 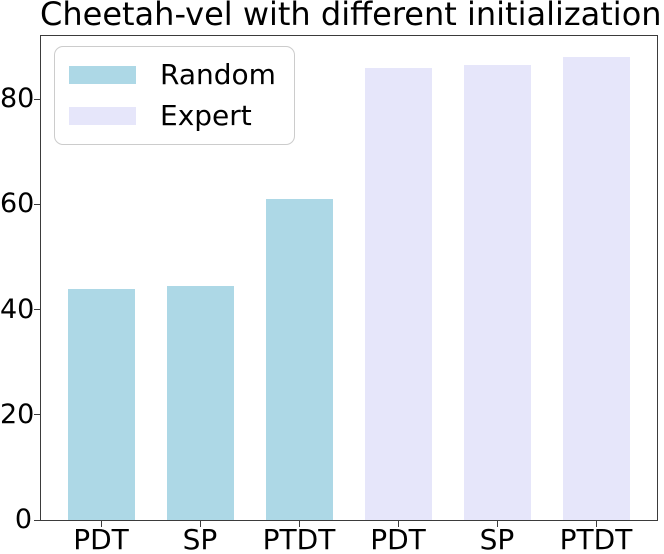 I want to click on x-tick-label-3-pdt: PDT, so click(x=398, y=538).